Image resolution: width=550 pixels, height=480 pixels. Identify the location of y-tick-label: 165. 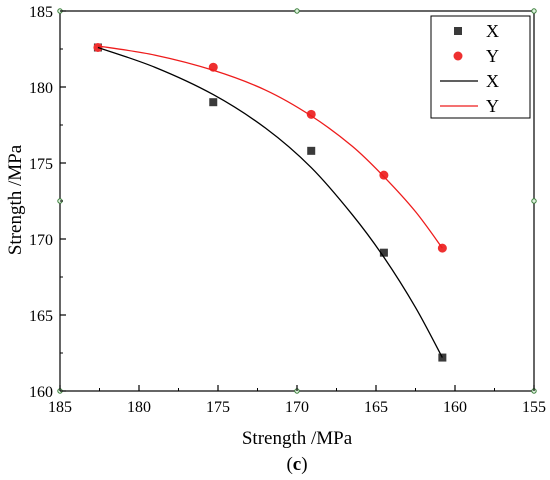
(41, 316).